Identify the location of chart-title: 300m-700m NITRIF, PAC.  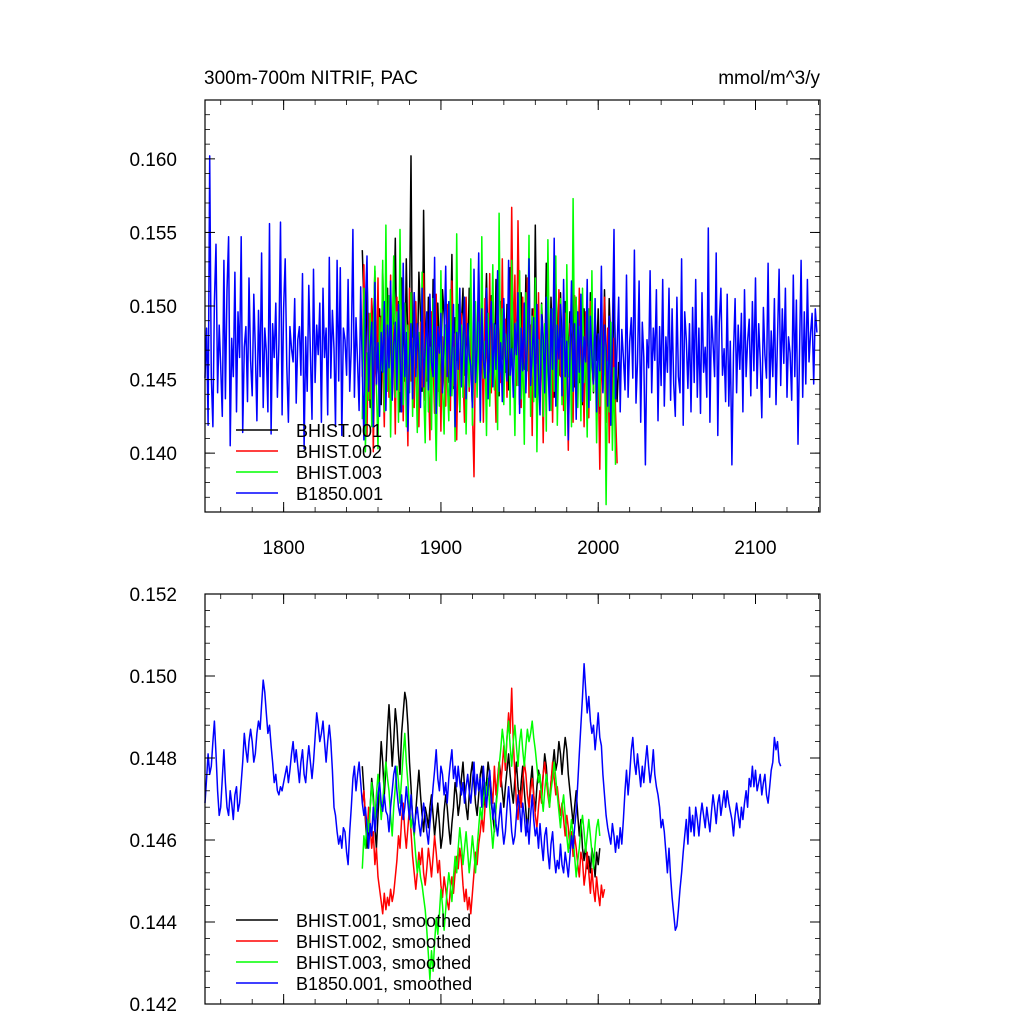
(311, 78).